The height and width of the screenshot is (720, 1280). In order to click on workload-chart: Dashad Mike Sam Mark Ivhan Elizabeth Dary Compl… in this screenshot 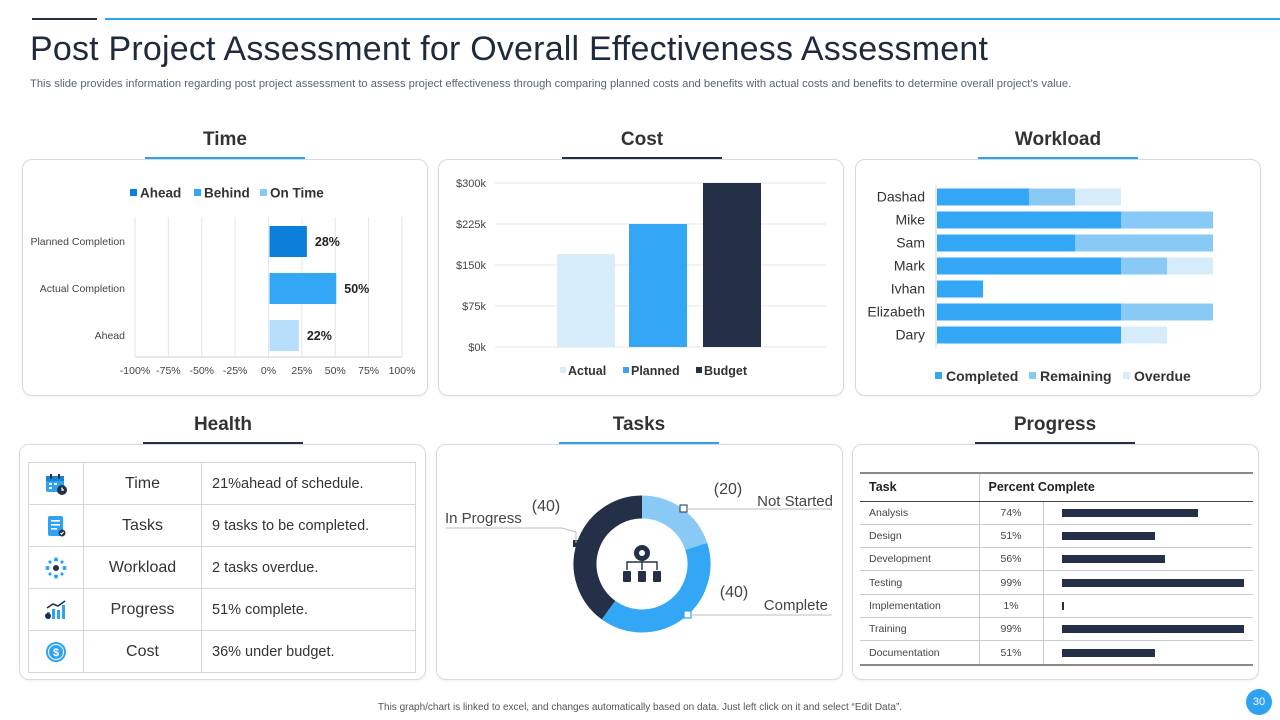, I will do `click(1040, 284)`.